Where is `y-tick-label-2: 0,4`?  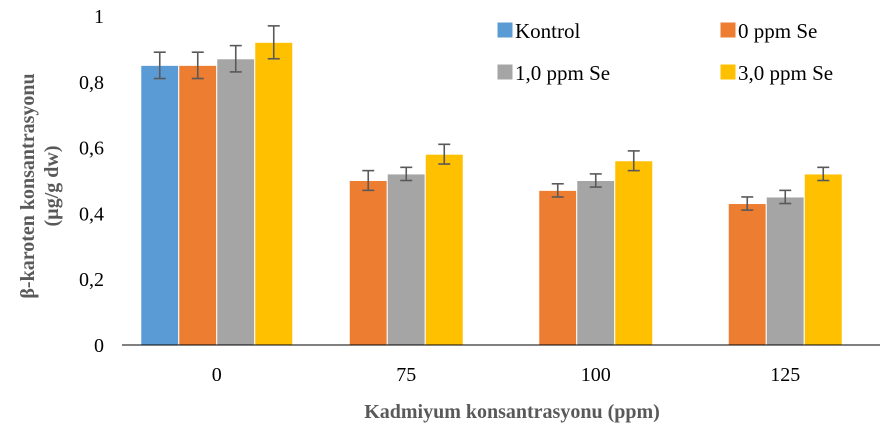
y-tick-label-2: 0,4 is located at coordinates (91, 214).